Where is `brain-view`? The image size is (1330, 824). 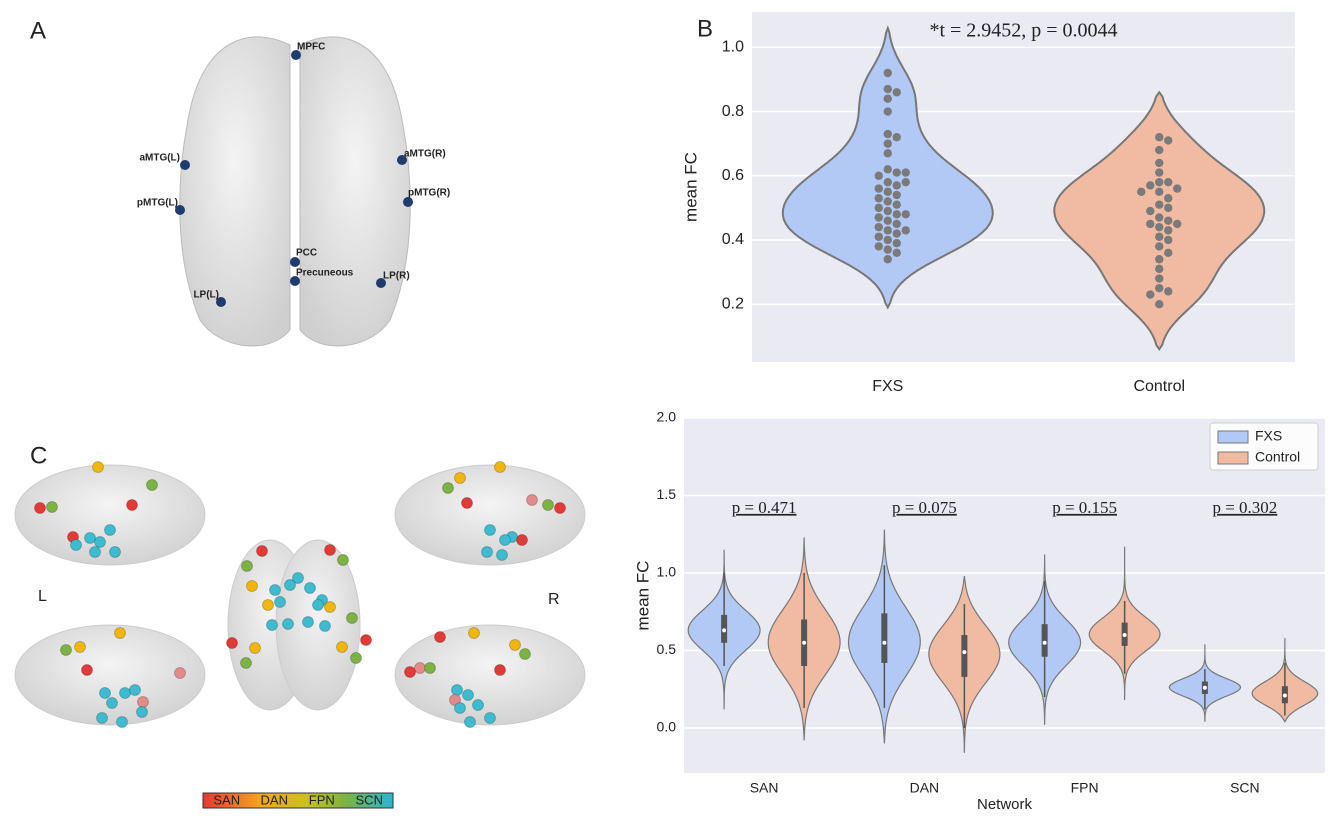
brain-view is located at coordinates (490, 675).